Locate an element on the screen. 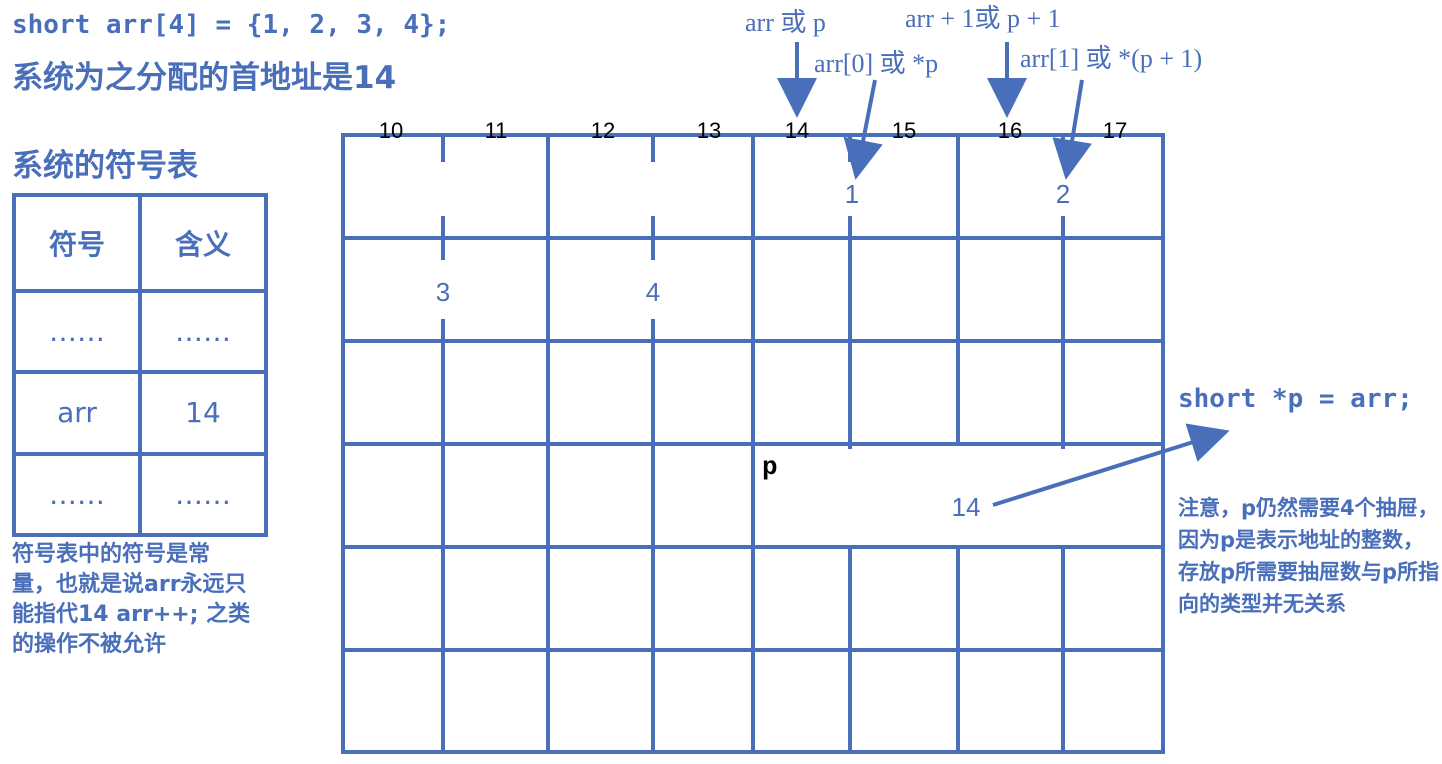 The image size is (1442, 764). annotation-arr-or-p: arr 或 p is located at coordinates (785, 22).